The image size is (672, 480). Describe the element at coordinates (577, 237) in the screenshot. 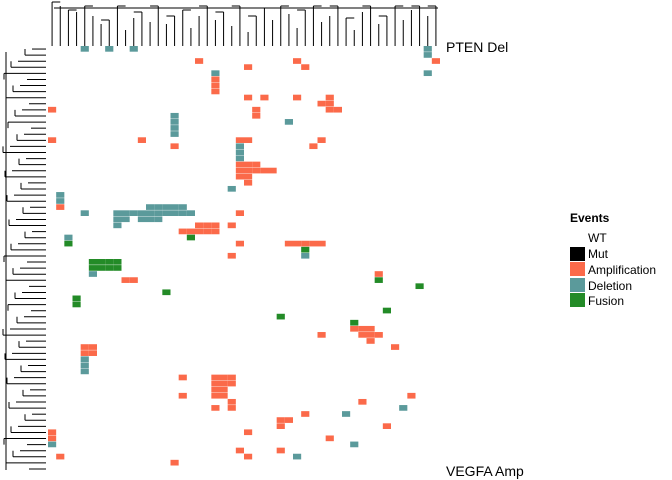

I see `legend-swatch-wt` at that location.